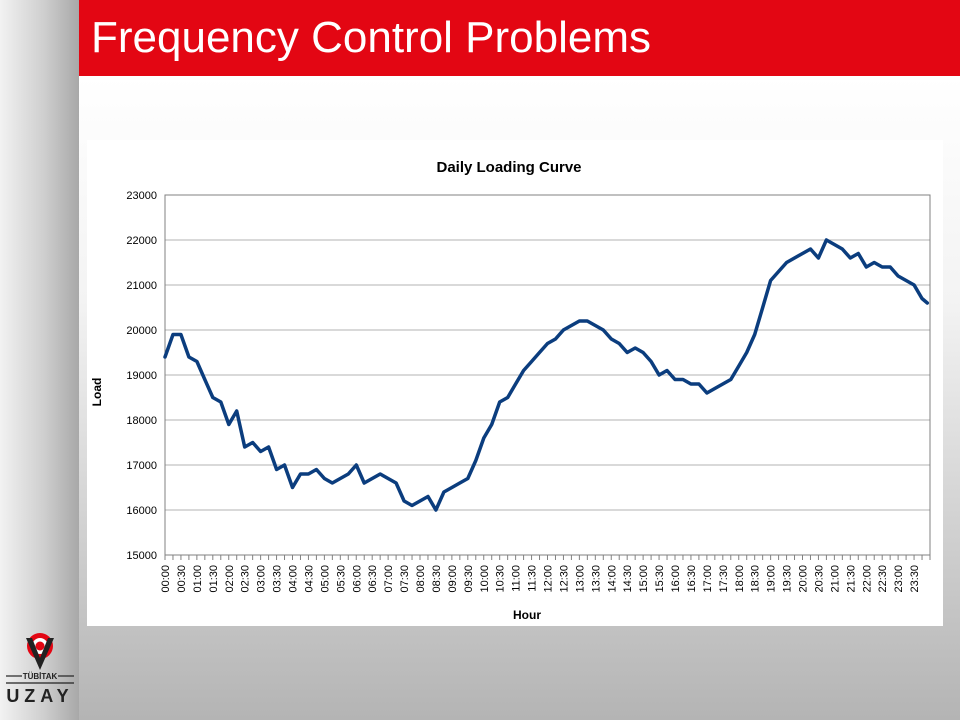  I want to click on x-tick-label: 20:30, so click(819, 579).